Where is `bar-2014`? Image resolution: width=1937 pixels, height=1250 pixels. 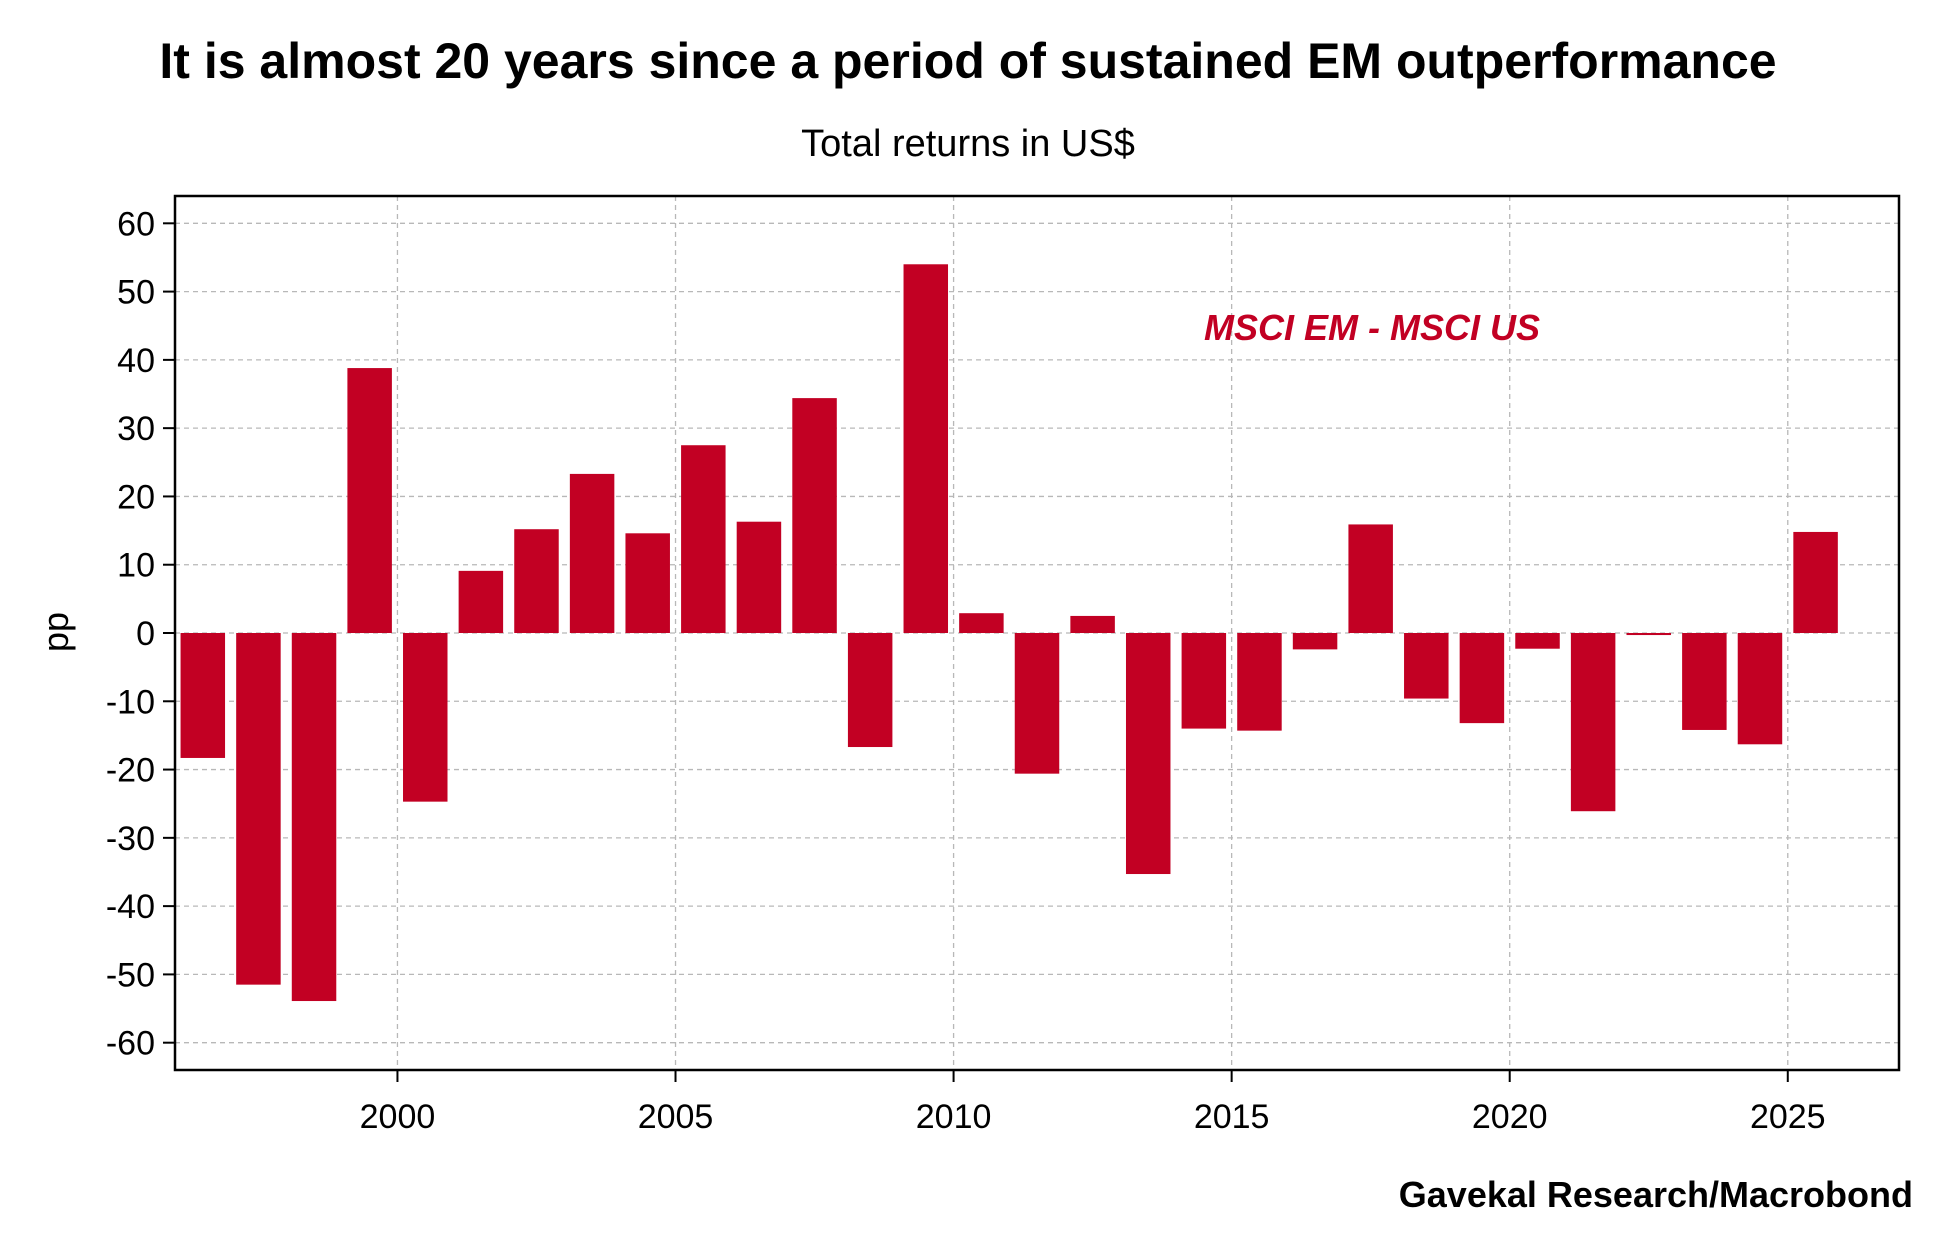
bar-2014 is located at coordinates (1204, 681).